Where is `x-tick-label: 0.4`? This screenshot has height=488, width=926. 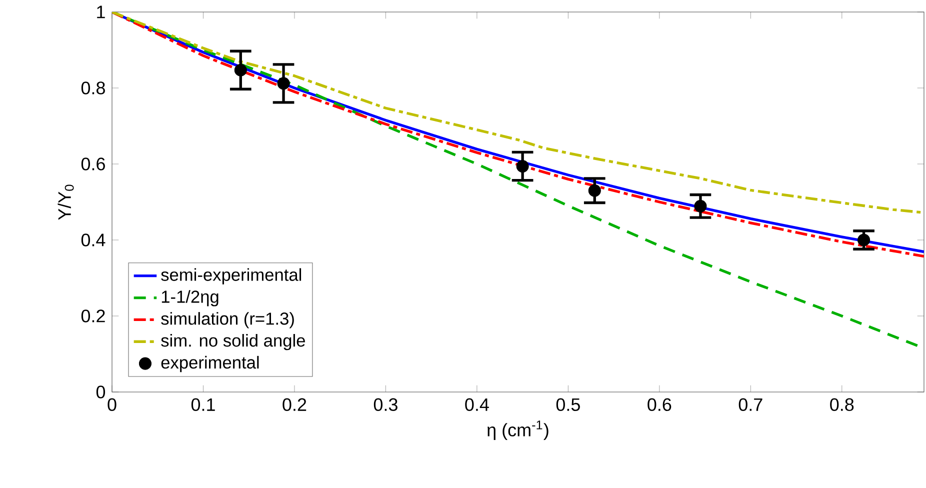 x-tick-label: 0.4 is located at coordinates (477, 404).